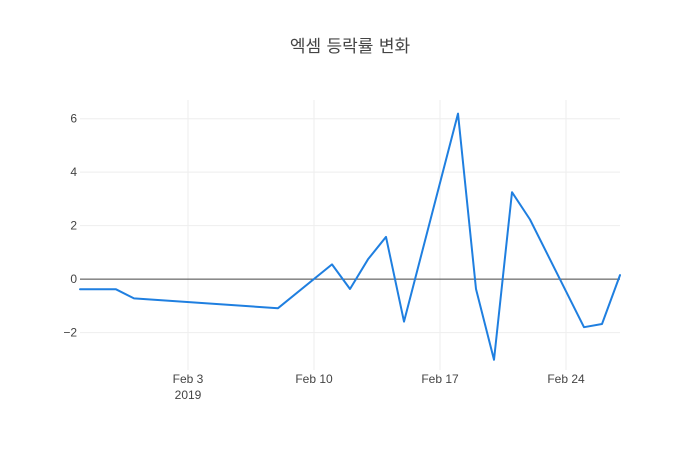  I want to click on y-tick-label: 6, so click(73, 119).